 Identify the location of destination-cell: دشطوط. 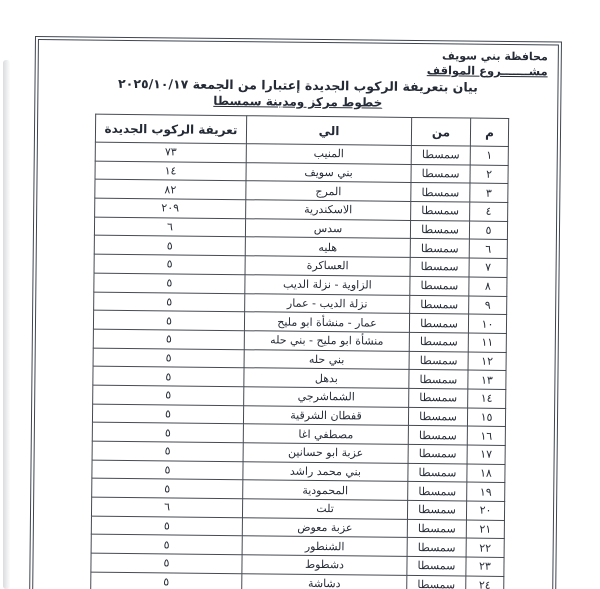
(324, 565).